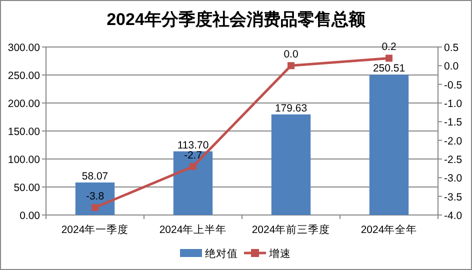  What do you see at coordinates (95, 229) in the screenshot?
I see `x-tick-label: 2024年一季度` at bounding box center [95, 229].